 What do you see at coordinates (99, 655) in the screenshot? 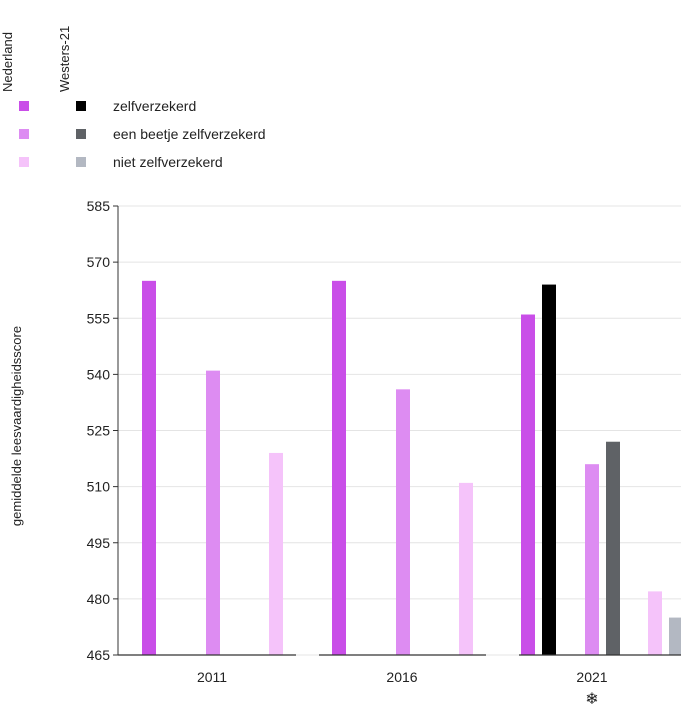
I see `y-tick-label: 465` at bounding box center [99, 655].